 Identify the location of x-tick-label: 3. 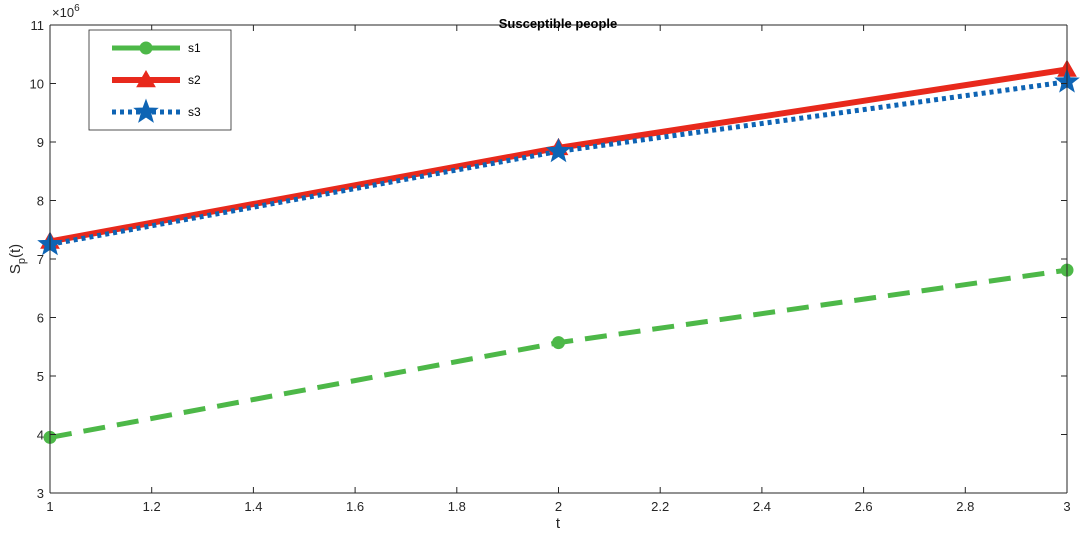
(1066, 506).